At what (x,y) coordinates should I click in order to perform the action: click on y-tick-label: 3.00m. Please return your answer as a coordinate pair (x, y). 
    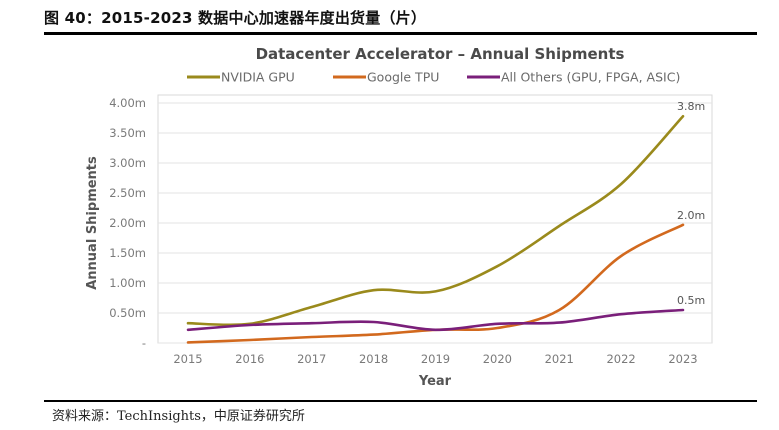
    Looking at the image, I should click on (127, 163).